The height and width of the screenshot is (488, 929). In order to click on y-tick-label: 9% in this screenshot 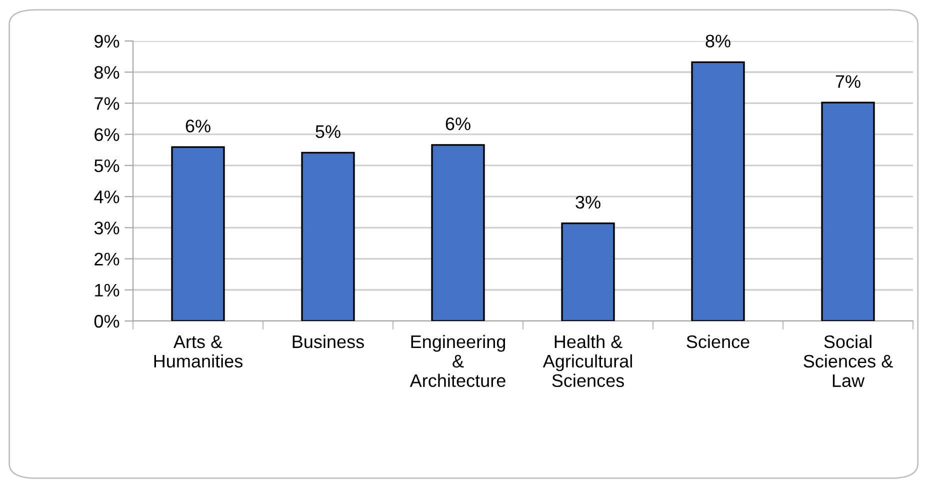, I will do `click(107, 41)`.